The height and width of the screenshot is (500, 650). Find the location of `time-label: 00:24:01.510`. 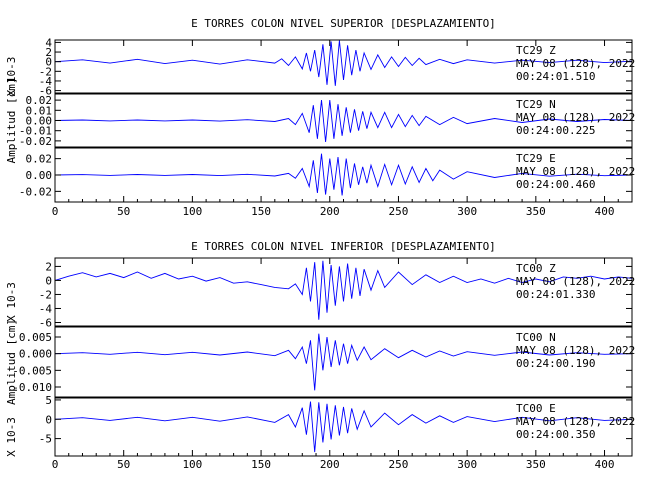

time-label: 00:24:01.510 is located at coordinates (555, 76).